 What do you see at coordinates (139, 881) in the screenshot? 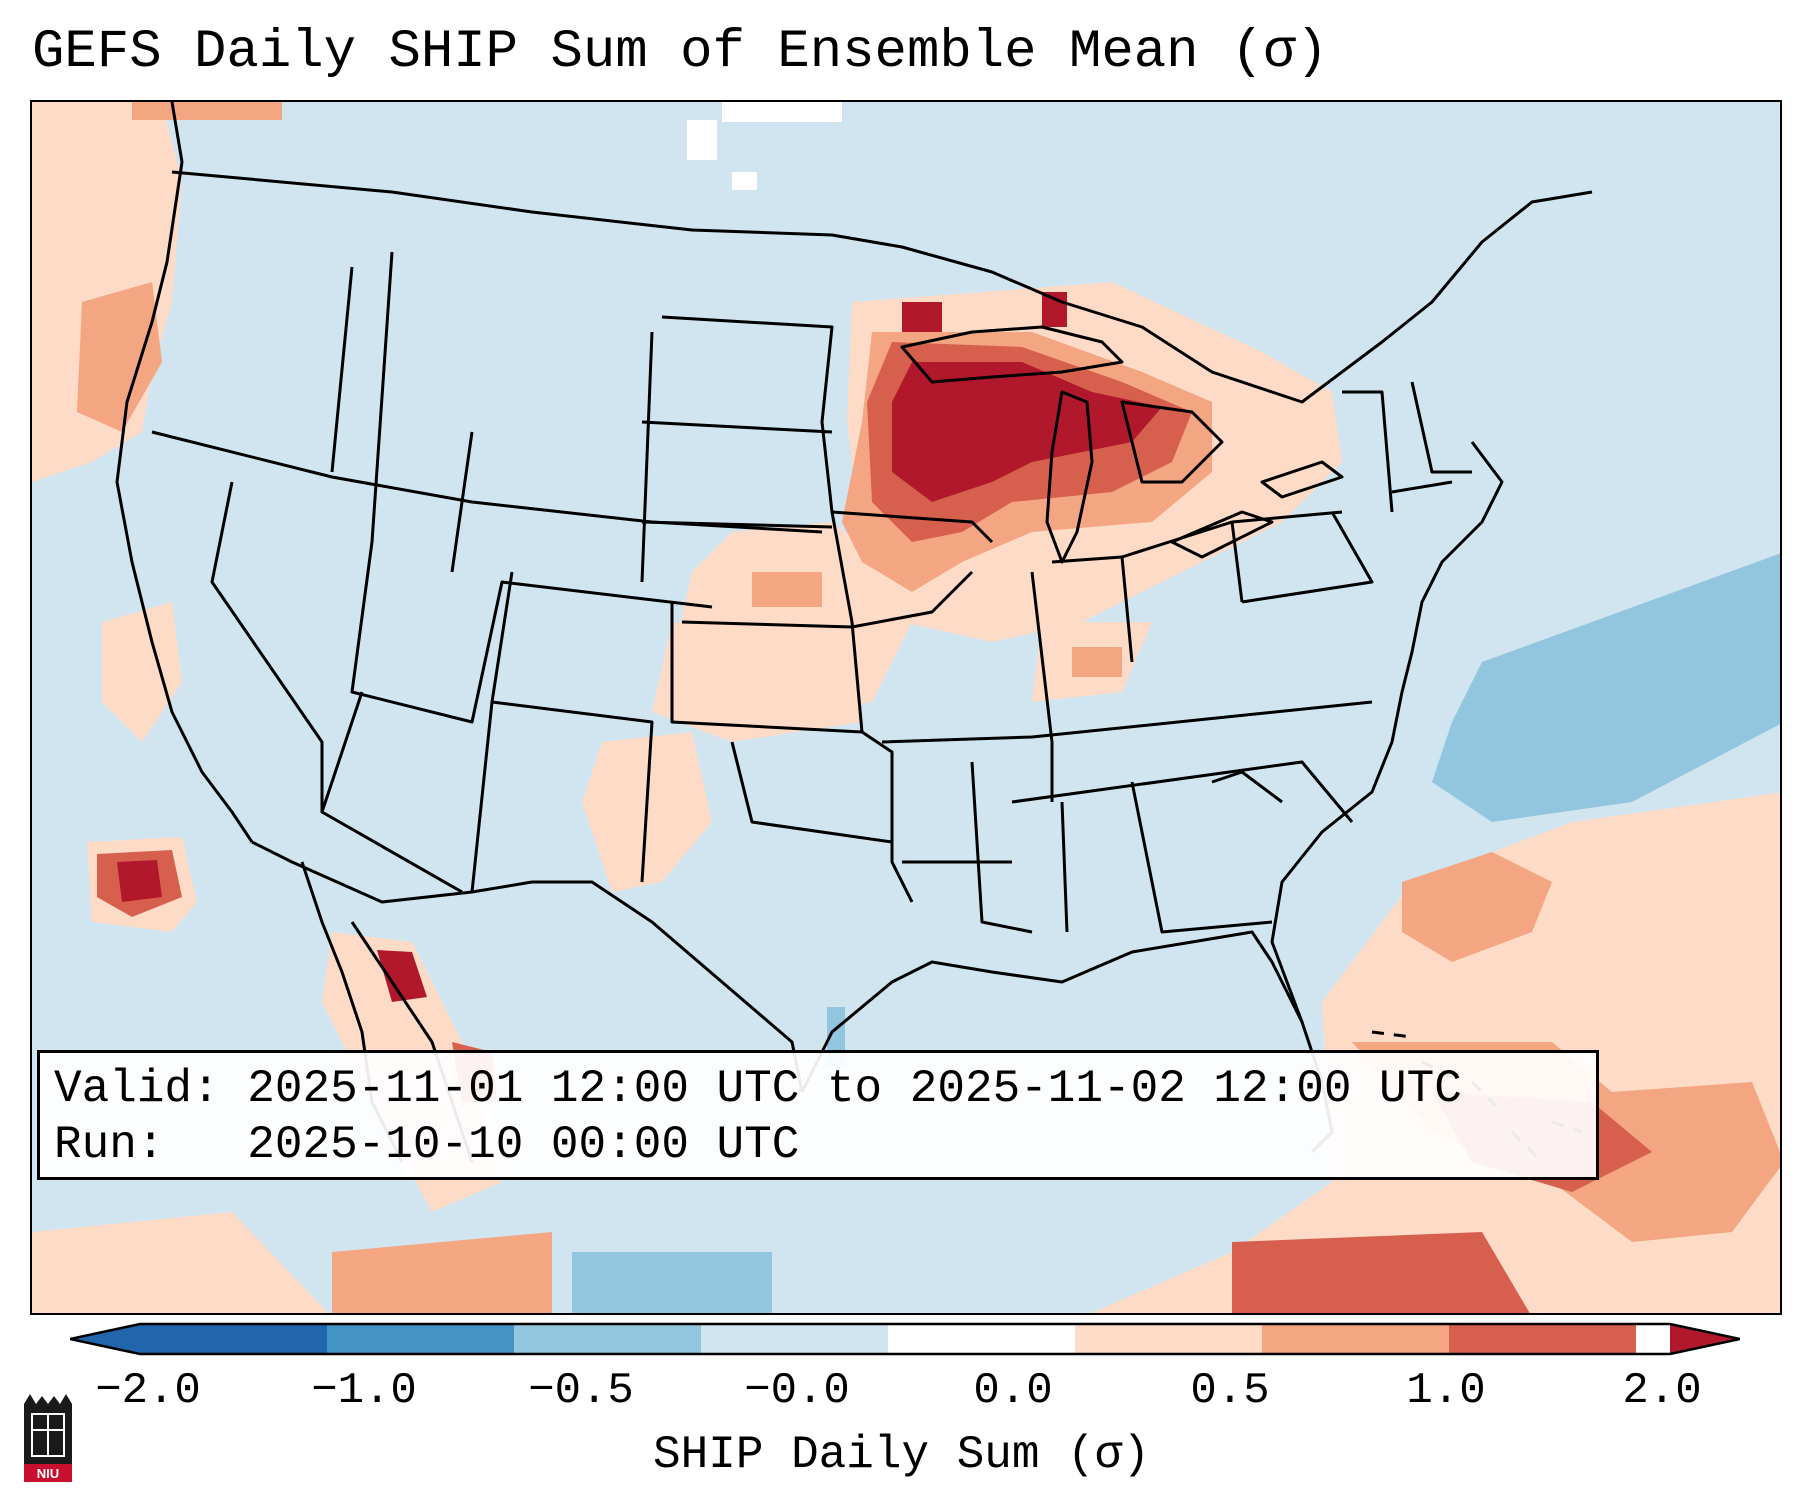
I see `anomaly-pacific-blob-core` at bounding box center [139, 881].